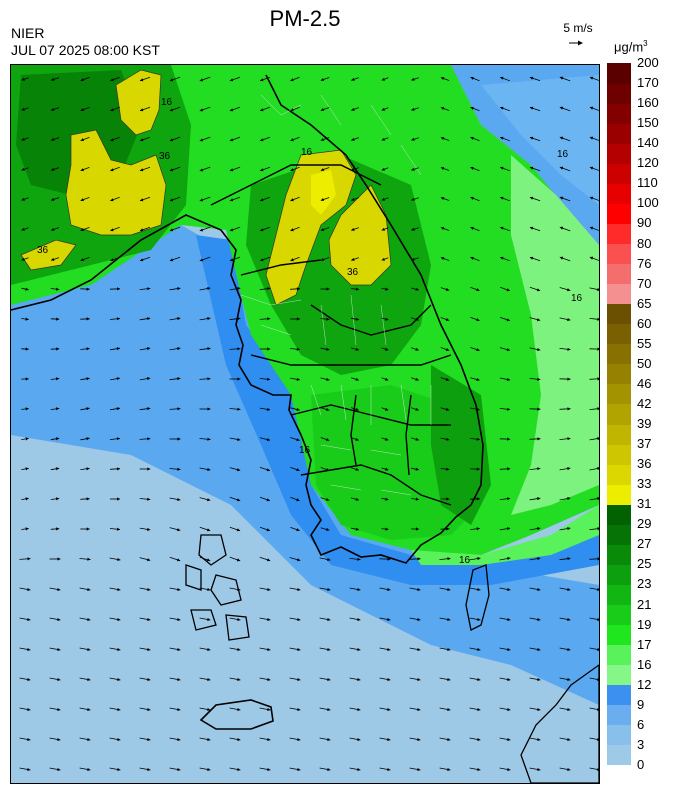 The image size is (673, 795). I want to click on legend-tick-label: 39, so click(644, 424).